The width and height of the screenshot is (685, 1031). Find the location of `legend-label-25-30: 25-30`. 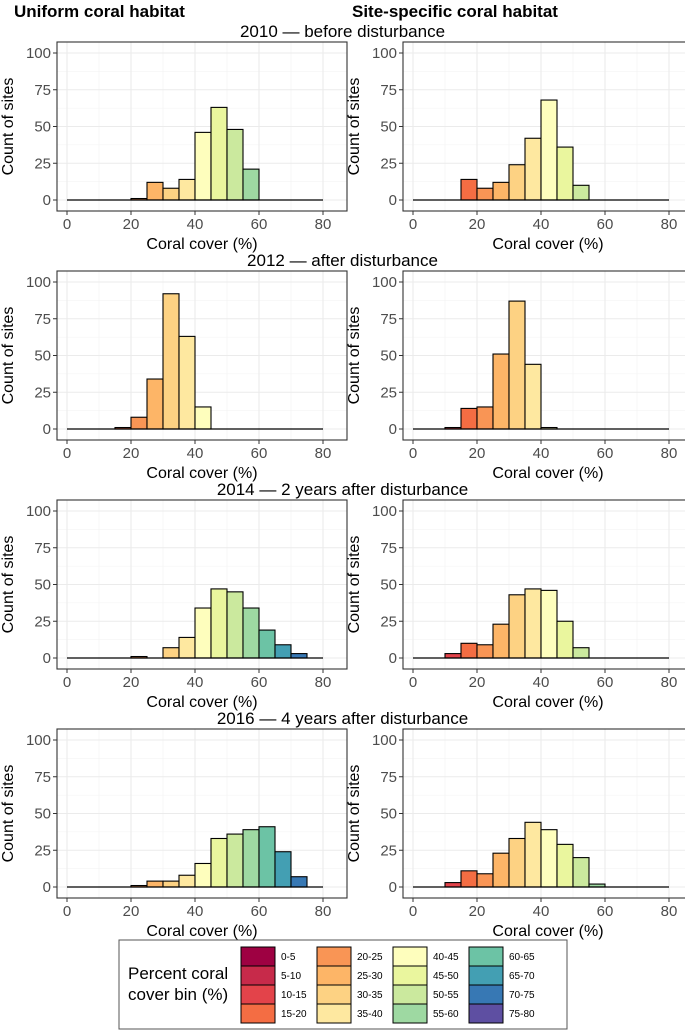

legend-label-25-30: 25-30 is located at coordinates (370, 976).